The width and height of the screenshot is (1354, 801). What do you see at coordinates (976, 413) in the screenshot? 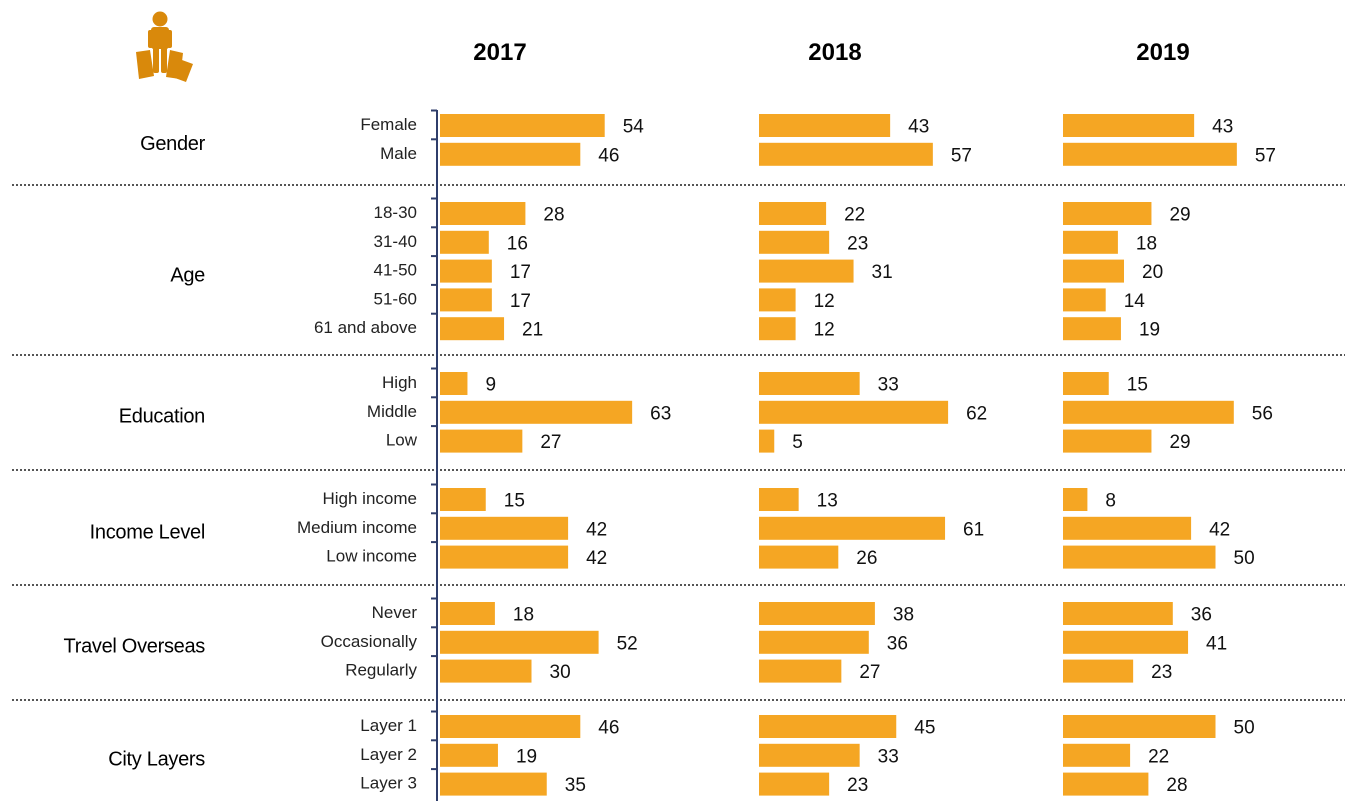
I see `data-label: 62` at bounding box center [976, 413].